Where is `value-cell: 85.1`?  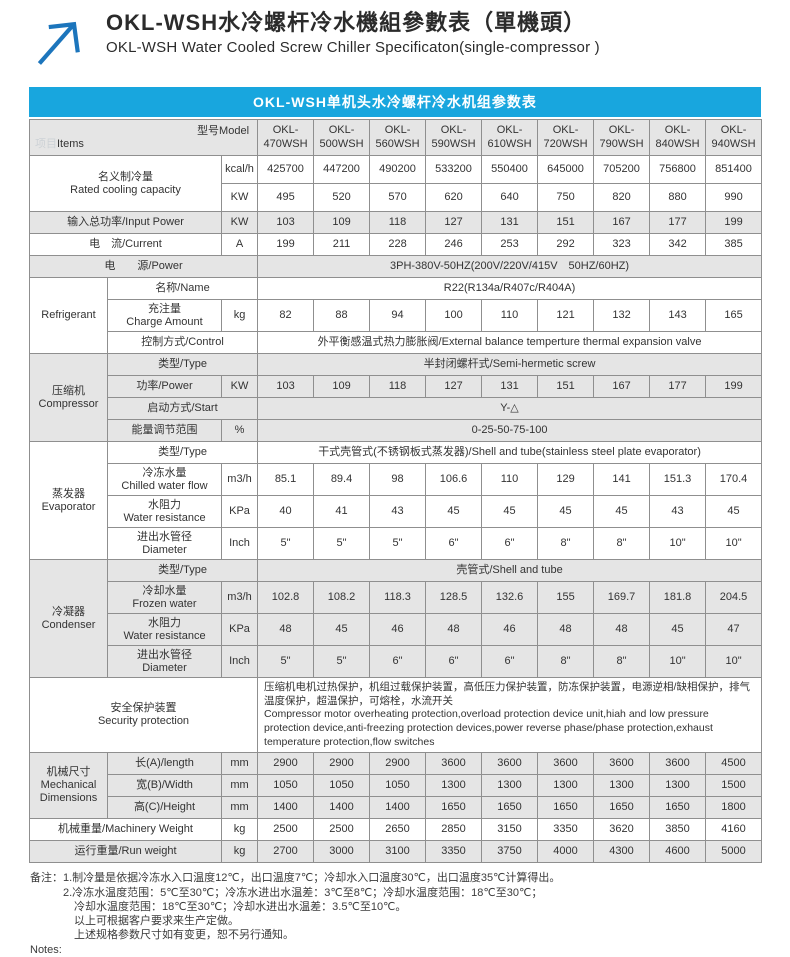
value-cell: 85.1 is located at coordinates (286, 479).